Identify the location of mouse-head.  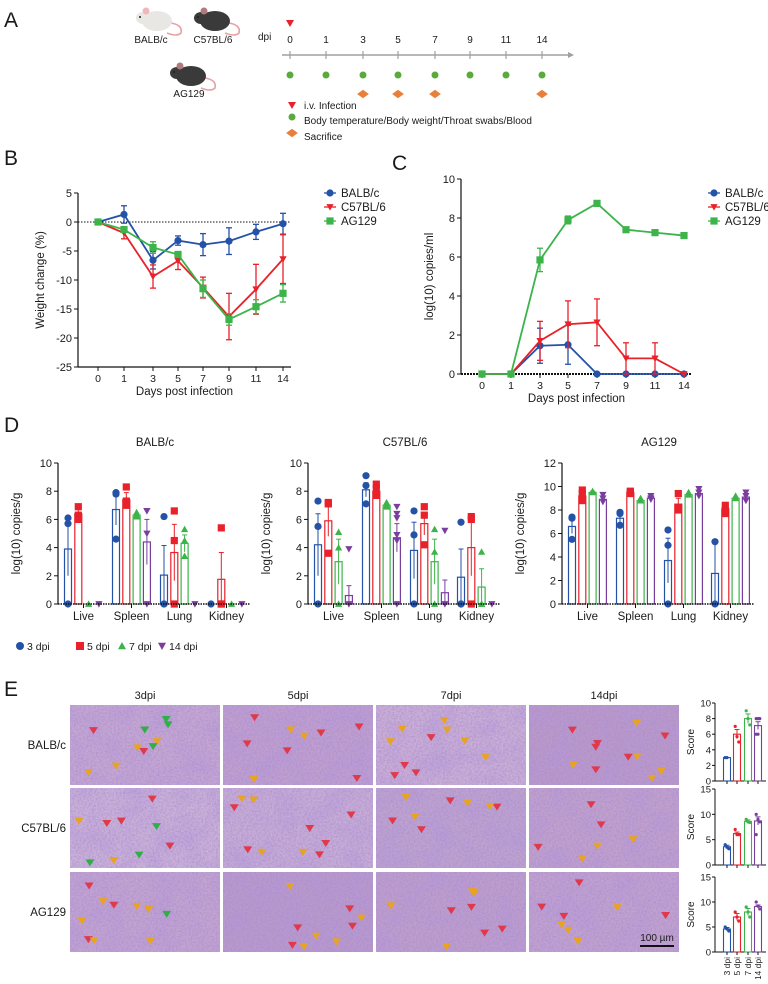
(201, 18).